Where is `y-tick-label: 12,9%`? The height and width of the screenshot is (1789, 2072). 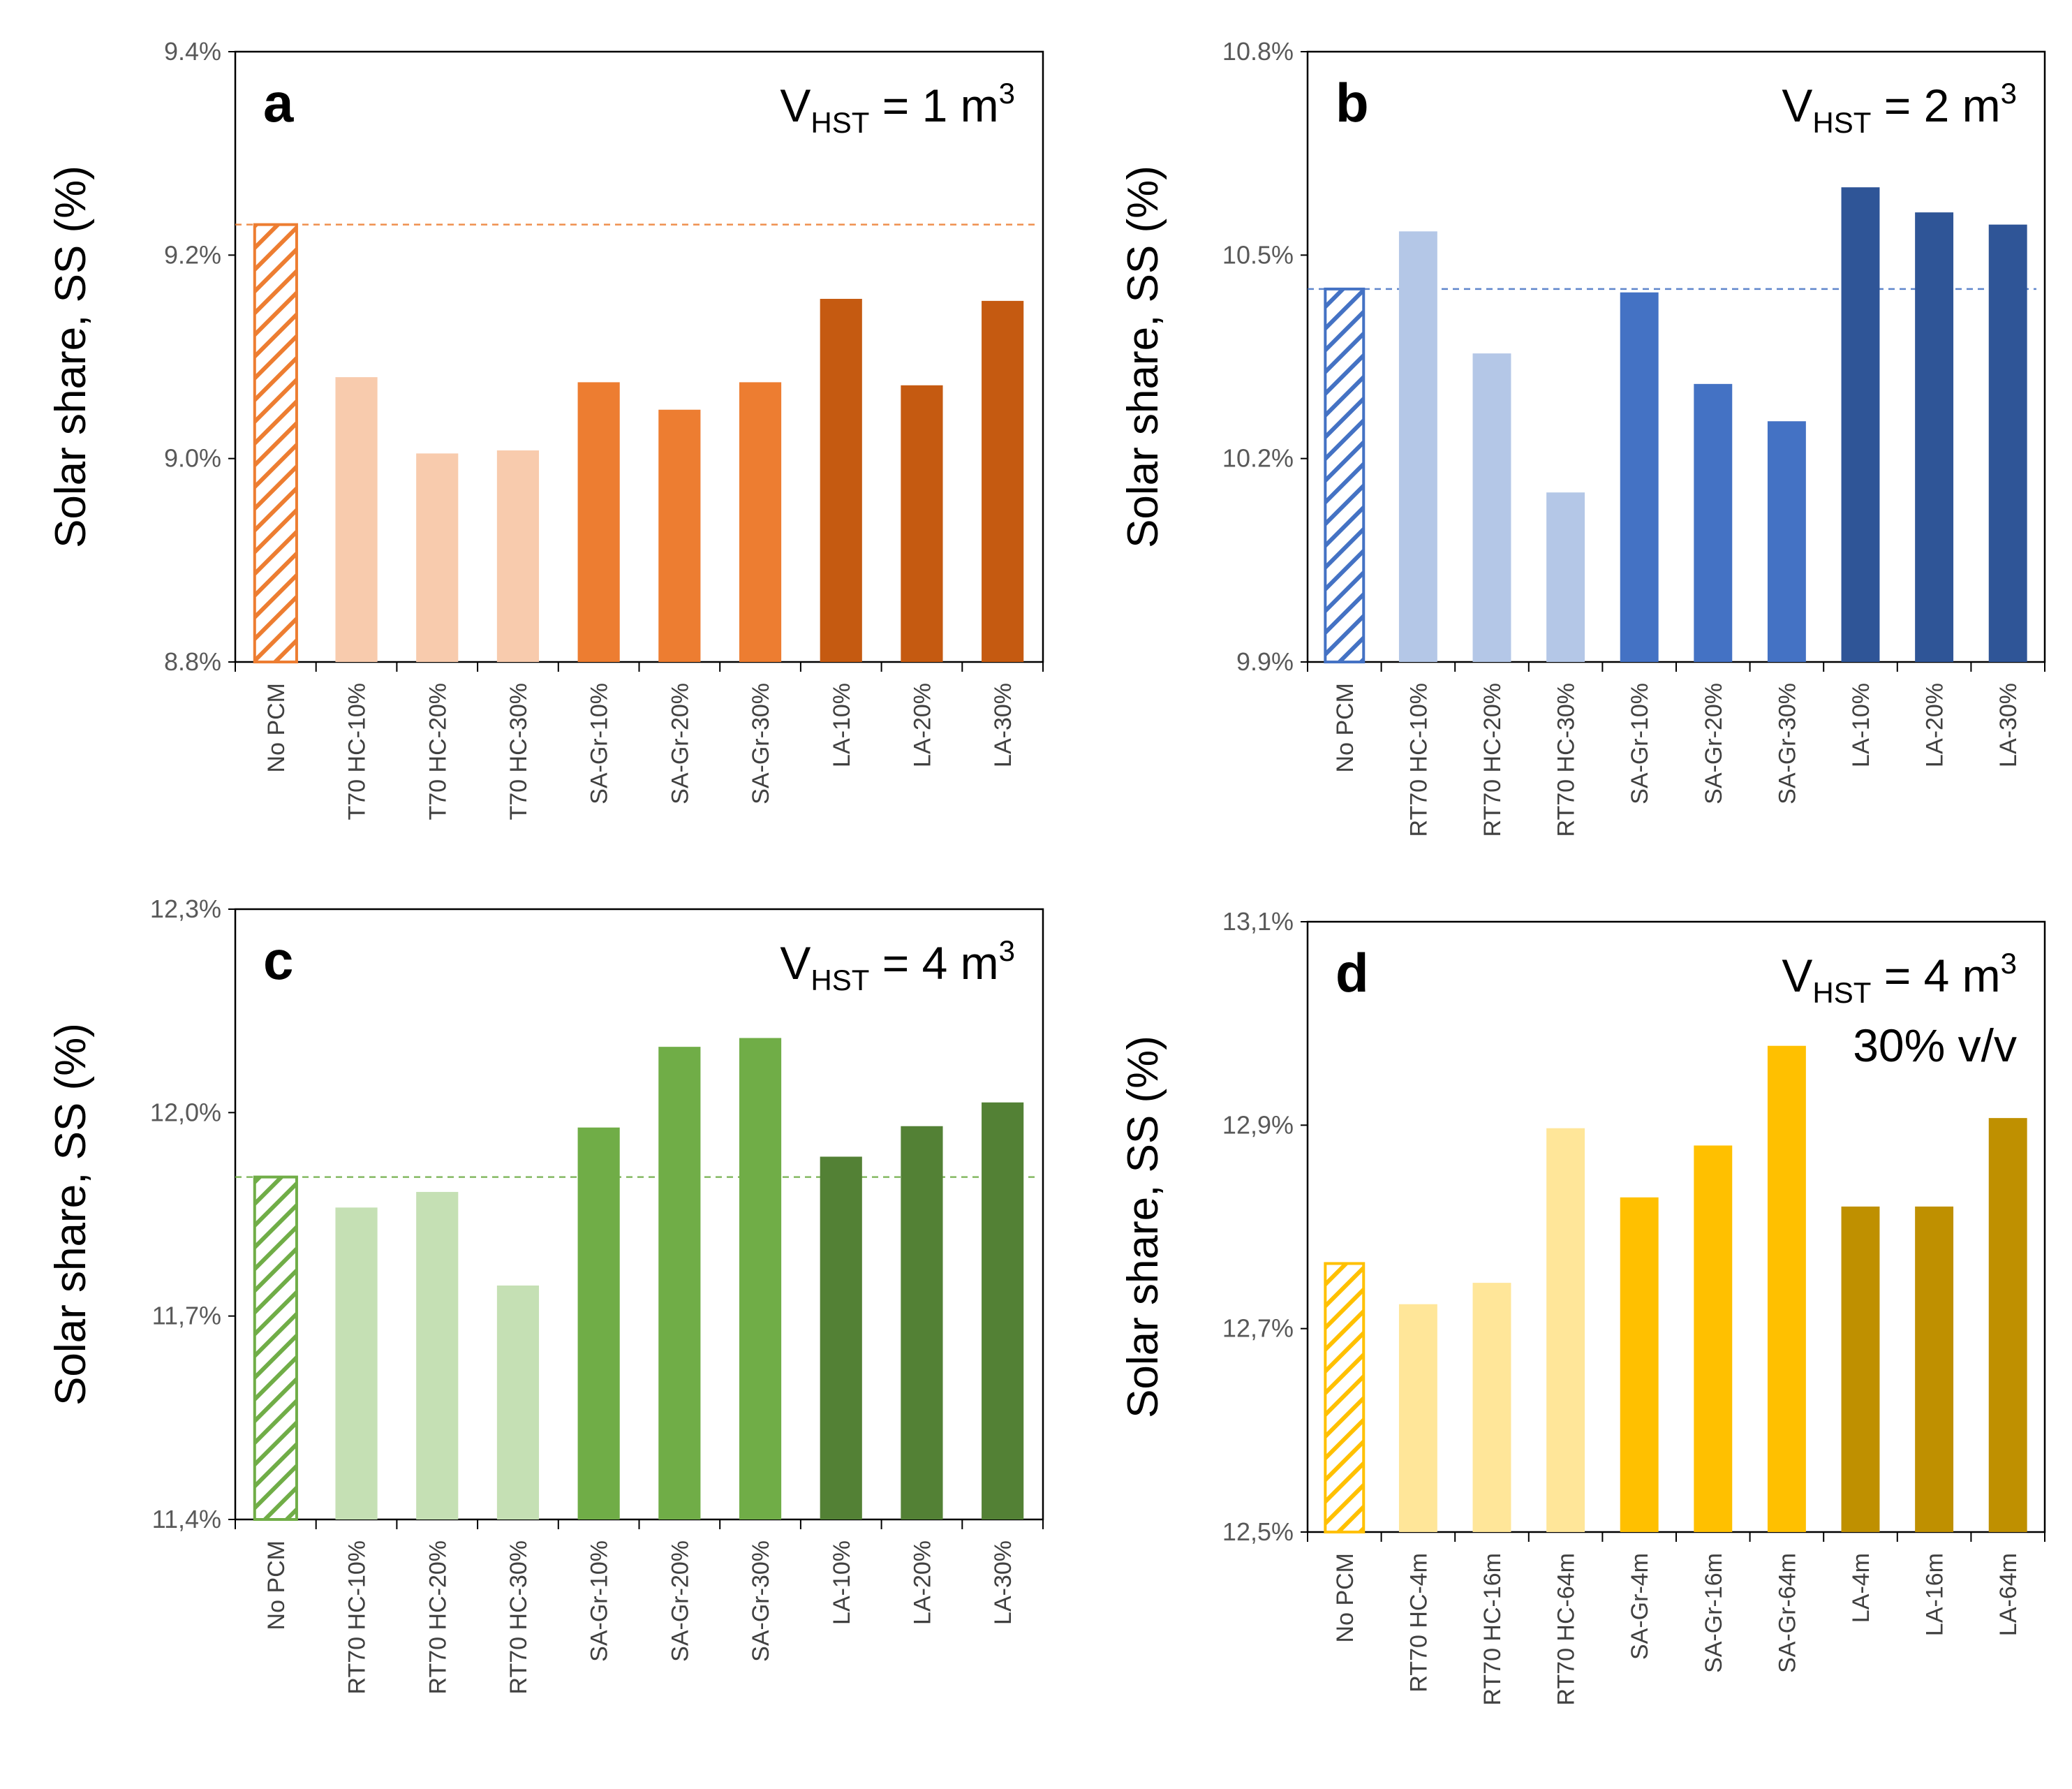 y-tick-label: 12,9% is located at coordinates (1258, 1124).